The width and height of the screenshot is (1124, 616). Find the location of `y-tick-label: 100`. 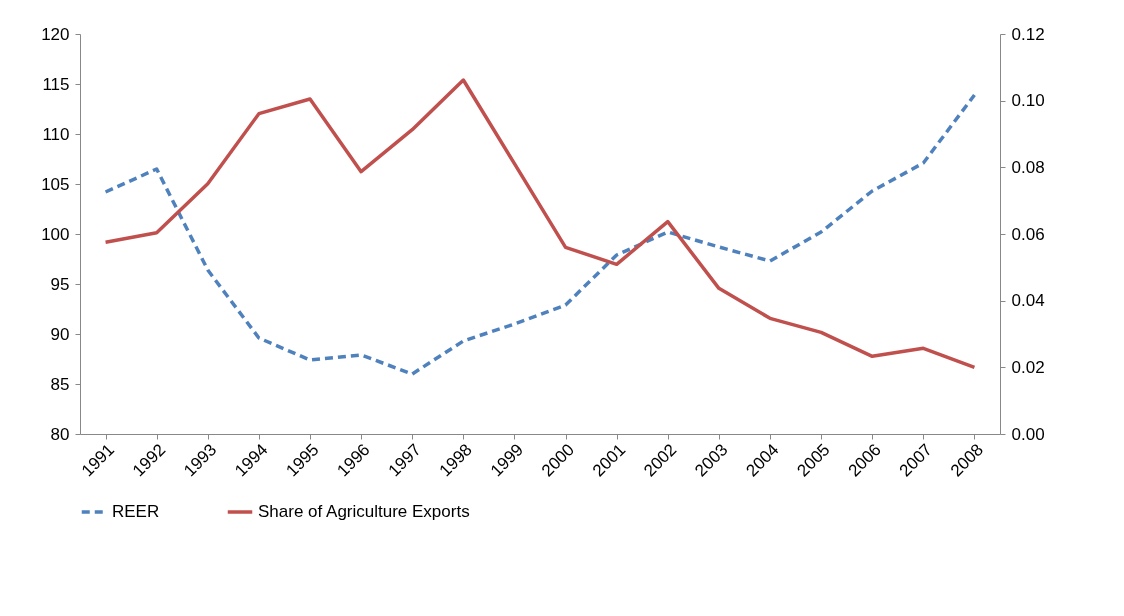

y-tick-label: 100 is located at coordinates (55, 234).